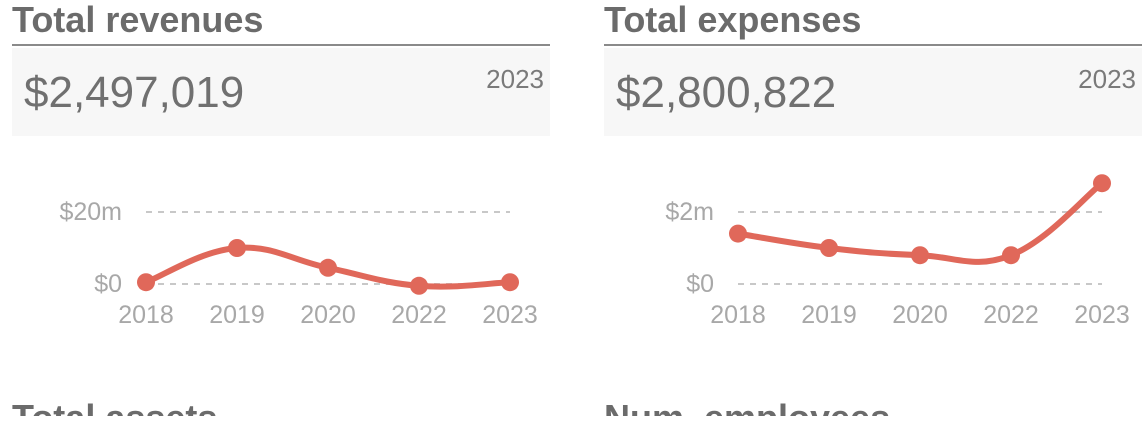  I want to click on expenses-panel: Total expenses $2,800,822 2023, so click(873, 68).